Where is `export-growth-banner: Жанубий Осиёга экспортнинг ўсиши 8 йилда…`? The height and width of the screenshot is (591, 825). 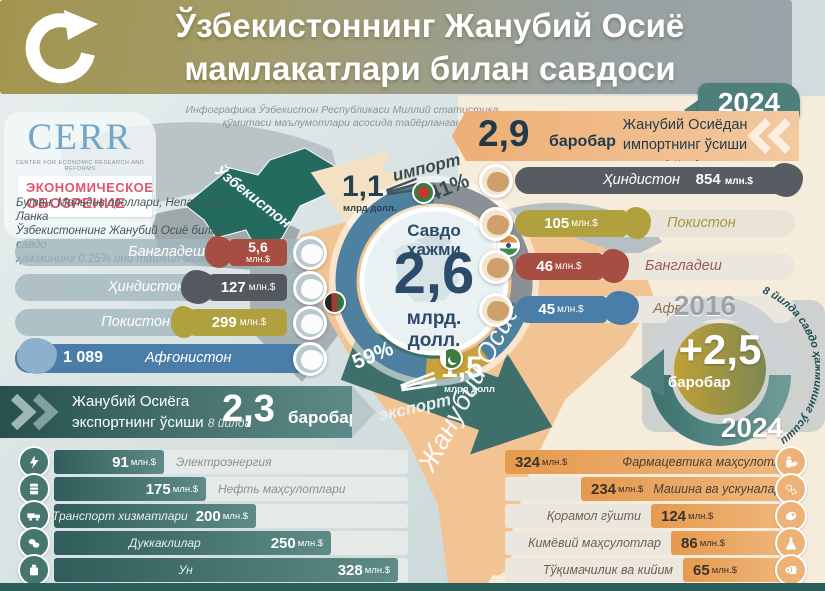
export-growth-banner: Жанубий Осиёга экспортнинг ўсиши 8 йилда… is located at coordinates (179, 412).